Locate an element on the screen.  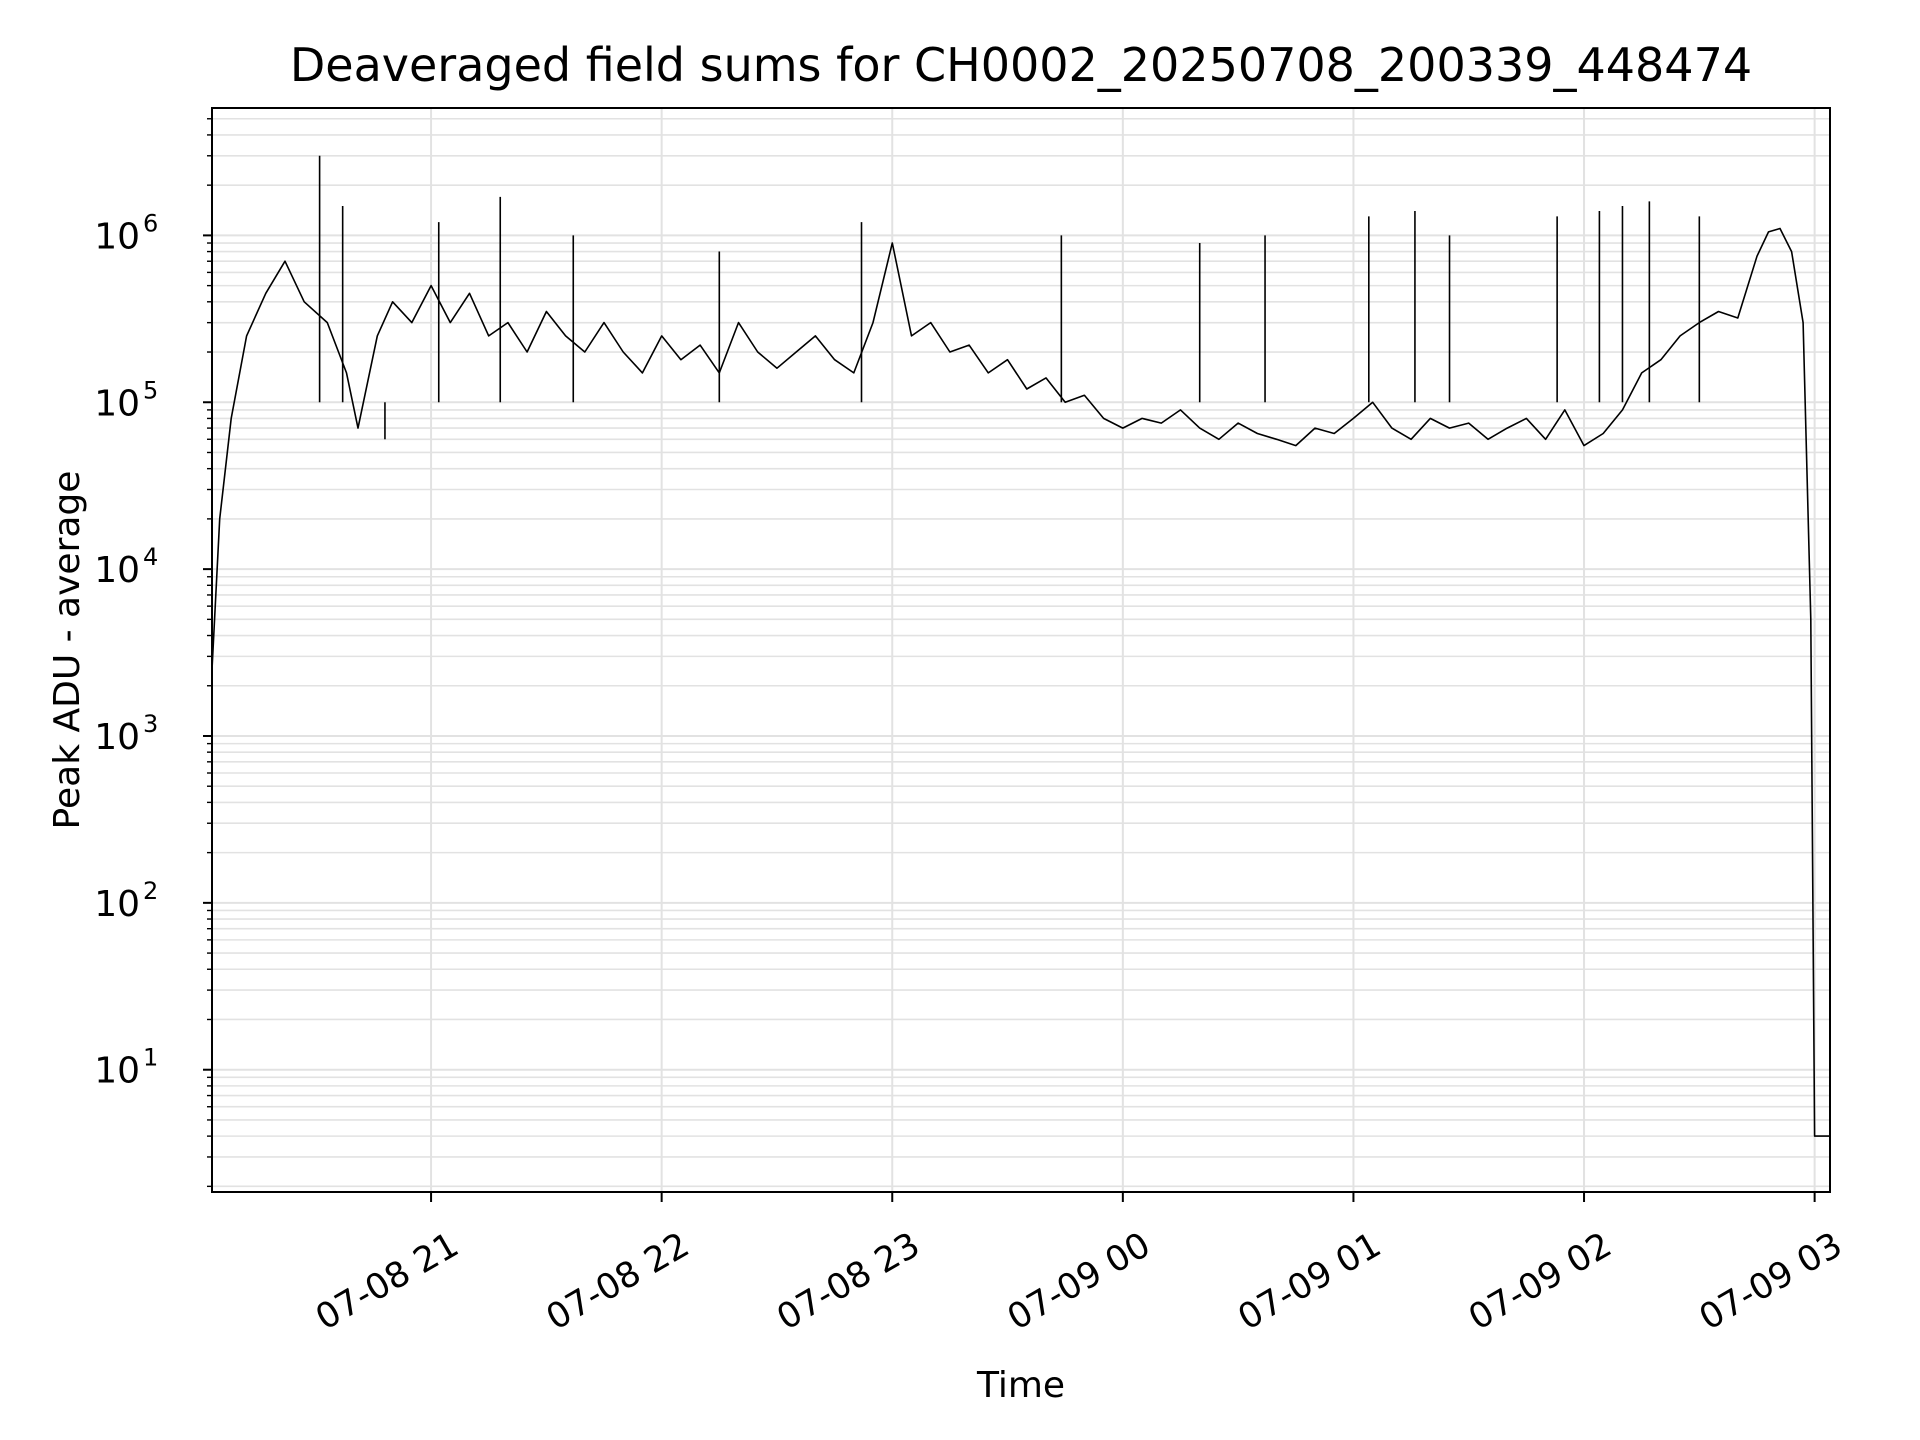
y-tick-exponent: 5 is located at coordinates (150, 390).